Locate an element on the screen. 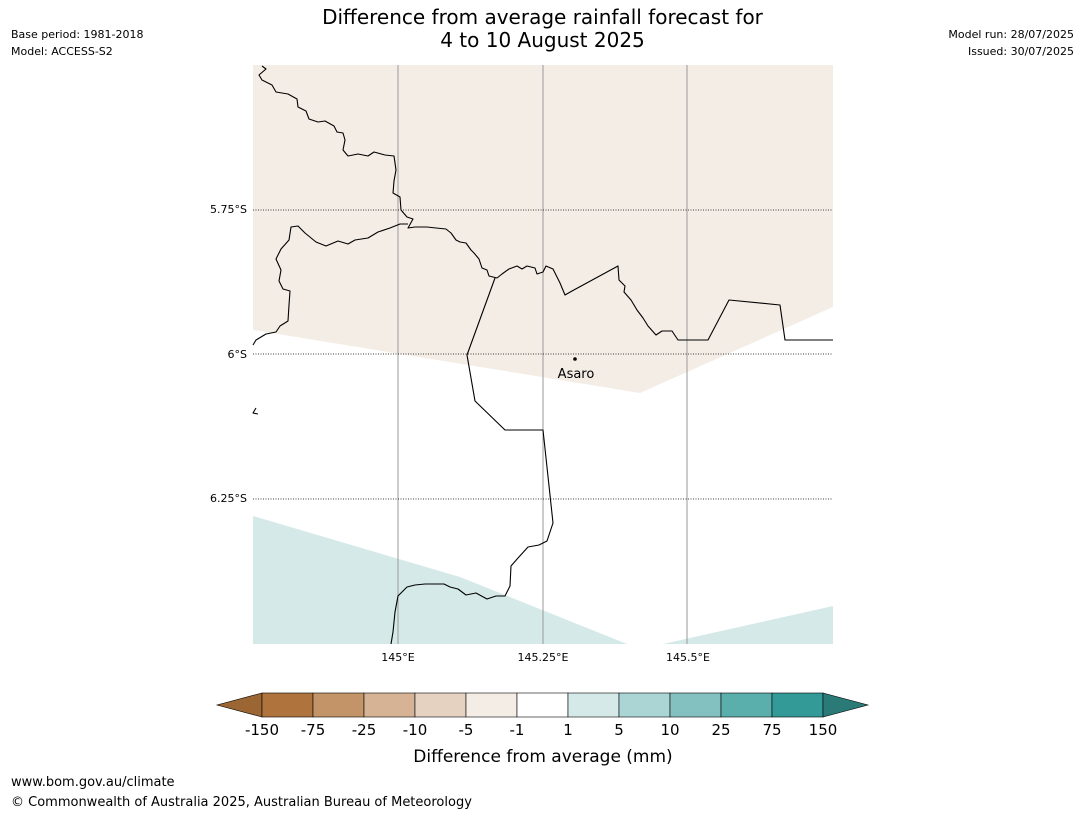 The image size is (1085, 816). asaro-label: Asaro is located at coordinates (576, 374).